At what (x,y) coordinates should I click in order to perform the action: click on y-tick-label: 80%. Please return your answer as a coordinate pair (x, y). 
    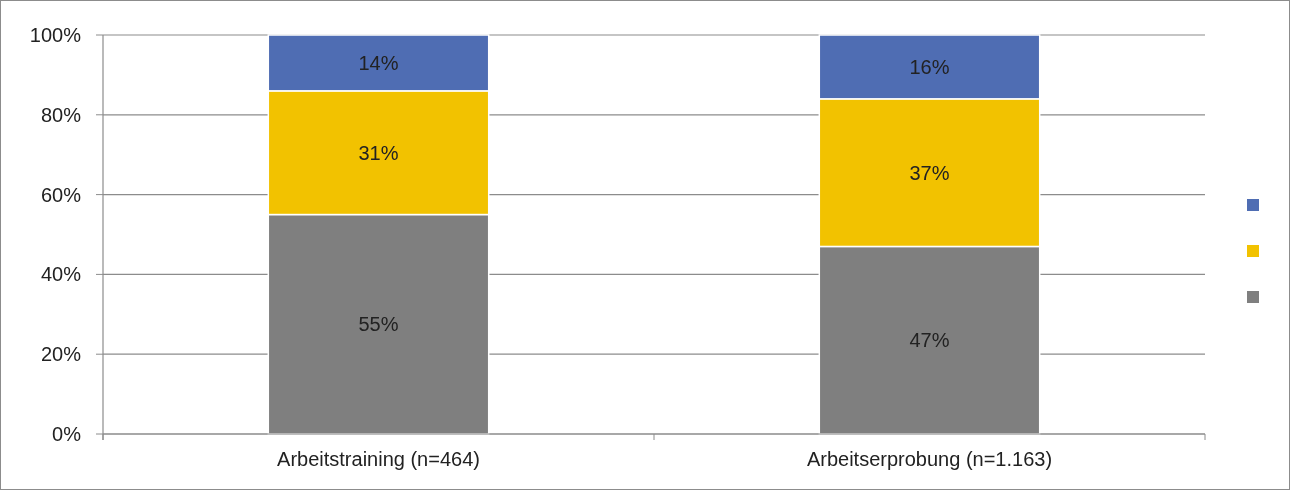
    Looking at the image, I should click on (61, 114).